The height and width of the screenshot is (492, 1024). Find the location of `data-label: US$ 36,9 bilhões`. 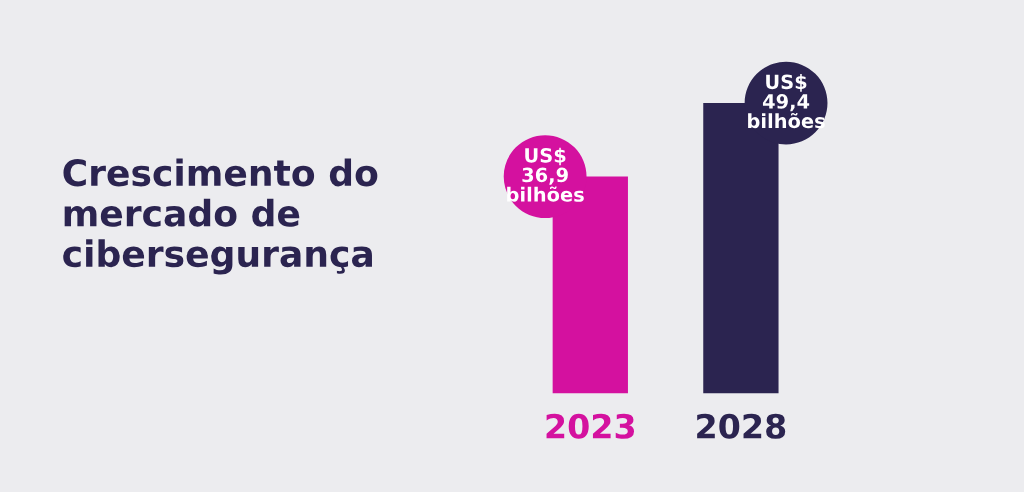

data-label: US$ 36,9 bilhões is located at coordinates (545, 174).